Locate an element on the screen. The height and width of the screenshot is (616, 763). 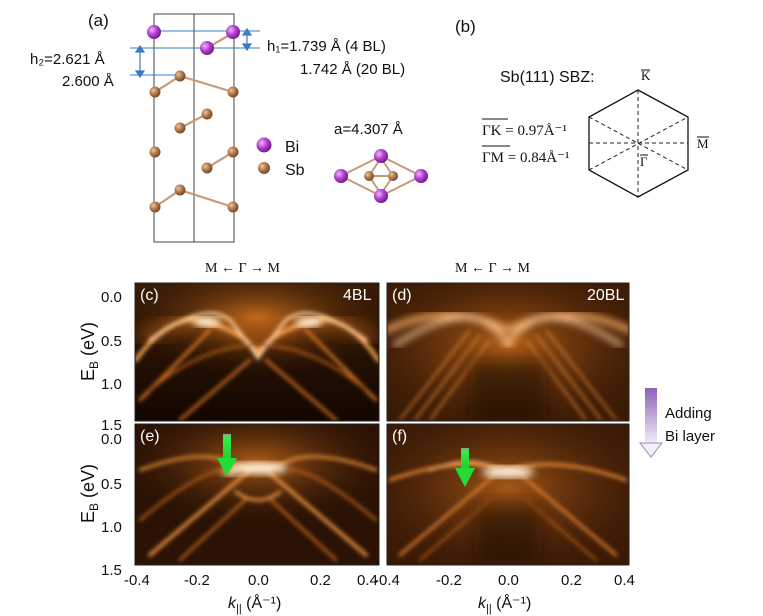
gamma-k-equation: ΓK = 0.97Å⁻¹ is located at coordinates (524, 131).